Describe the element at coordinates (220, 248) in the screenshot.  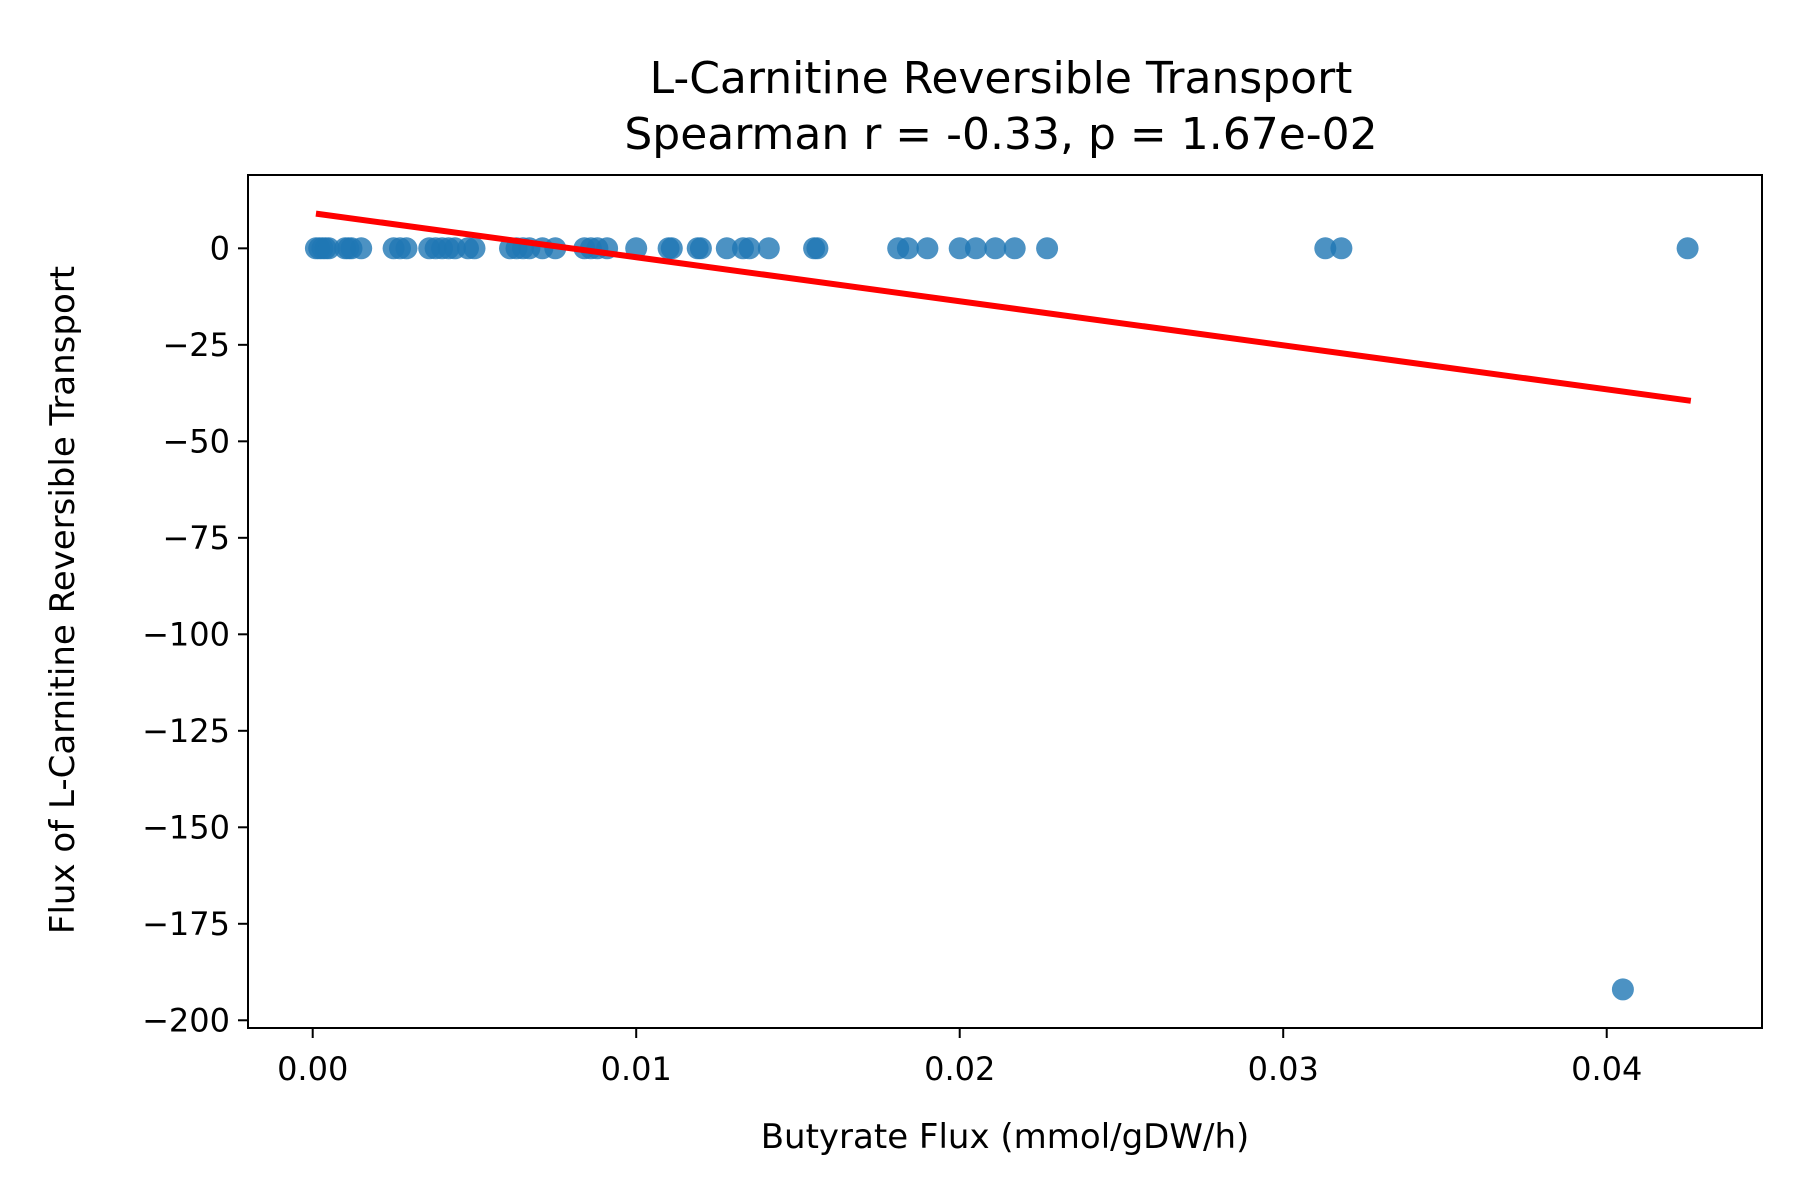
I see `y-tick-label: 0` at that location.